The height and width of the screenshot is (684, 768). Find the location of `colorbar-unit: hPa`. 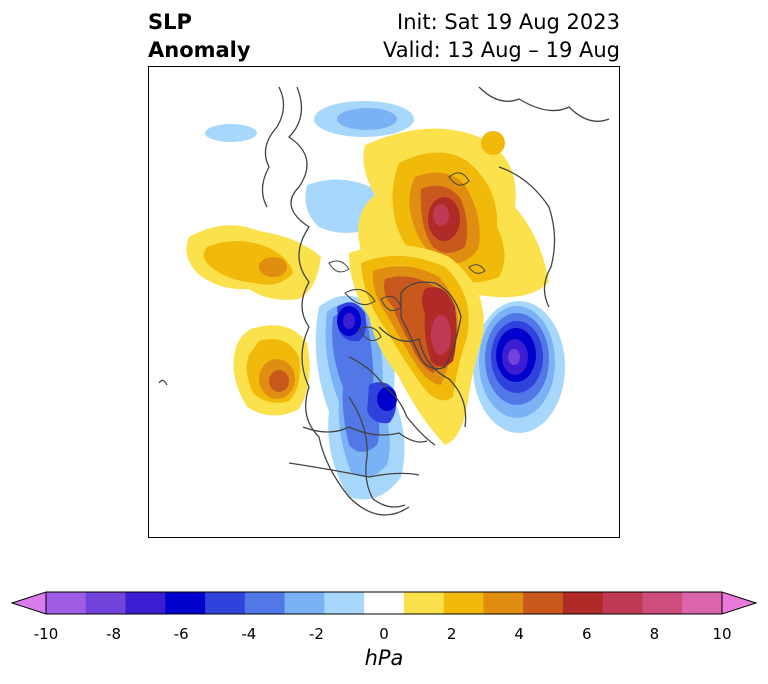

colorbar-unit: hPa is located at coordinates (384, 658).